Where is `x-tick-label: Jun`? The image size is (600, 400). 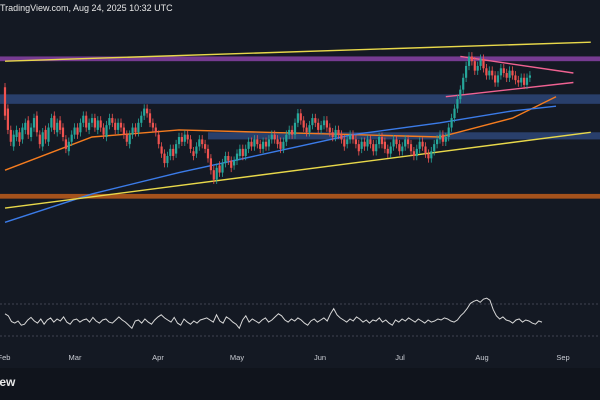 x-tick-label: Jun is located at coordinates (320, 357).